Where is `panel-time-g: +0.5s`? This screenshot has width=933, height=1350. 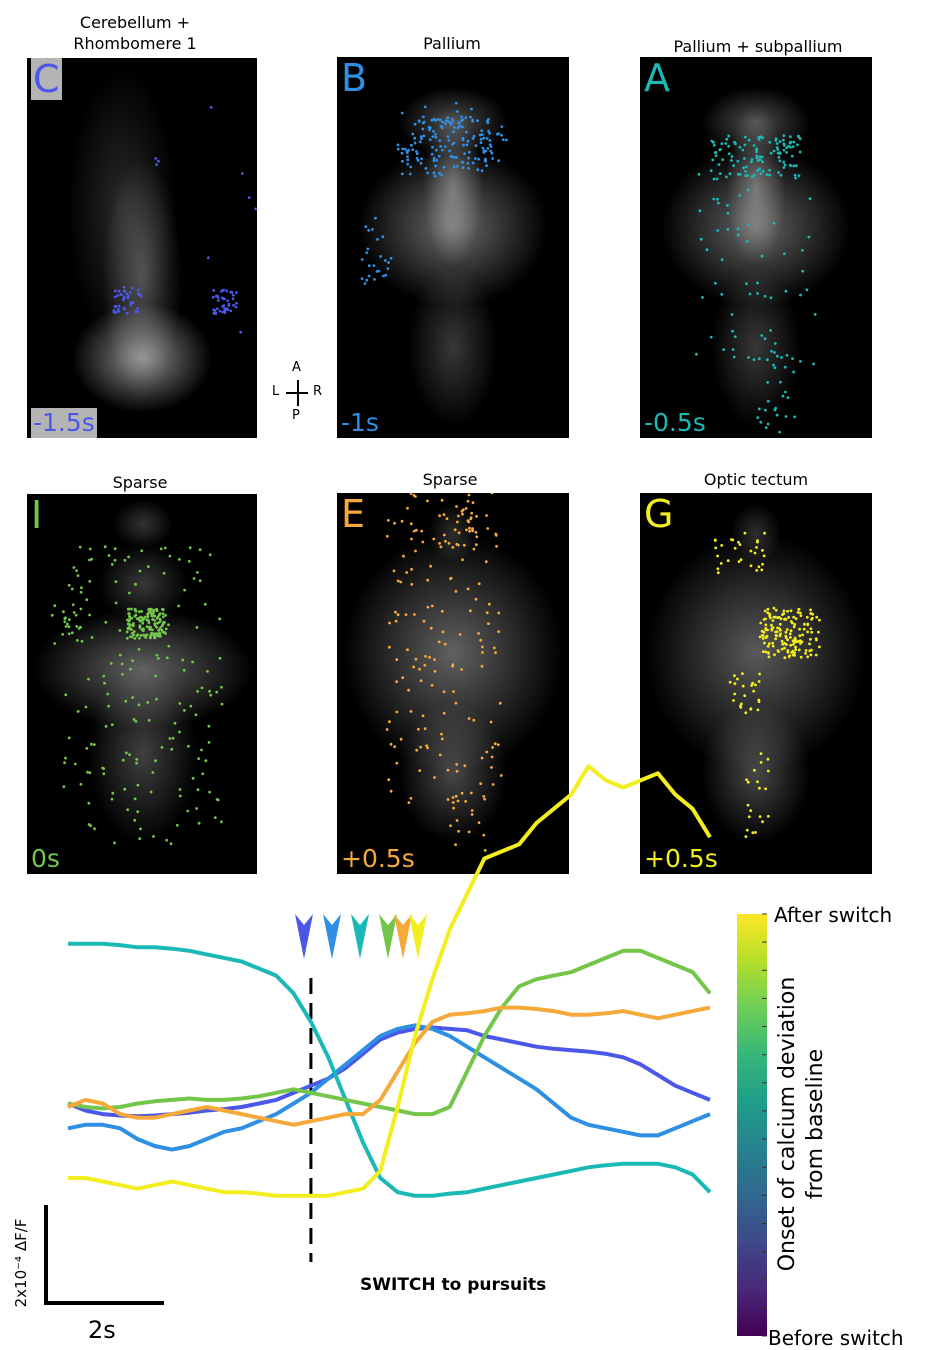 panel-time-g: +0.5s is located at coordinates (681, 858).